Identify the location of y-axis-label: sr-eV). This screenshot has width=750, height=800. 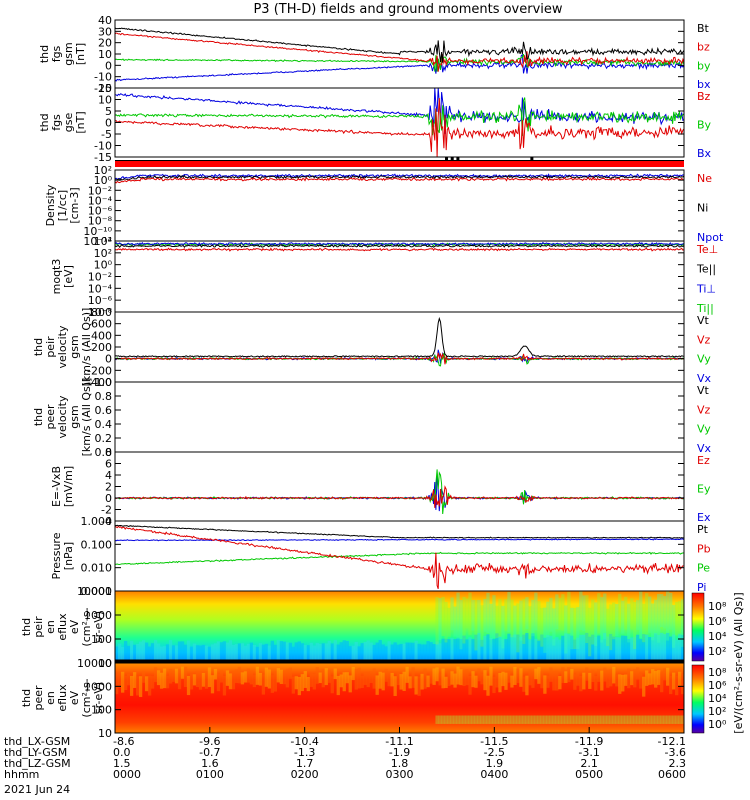
(98, 698).